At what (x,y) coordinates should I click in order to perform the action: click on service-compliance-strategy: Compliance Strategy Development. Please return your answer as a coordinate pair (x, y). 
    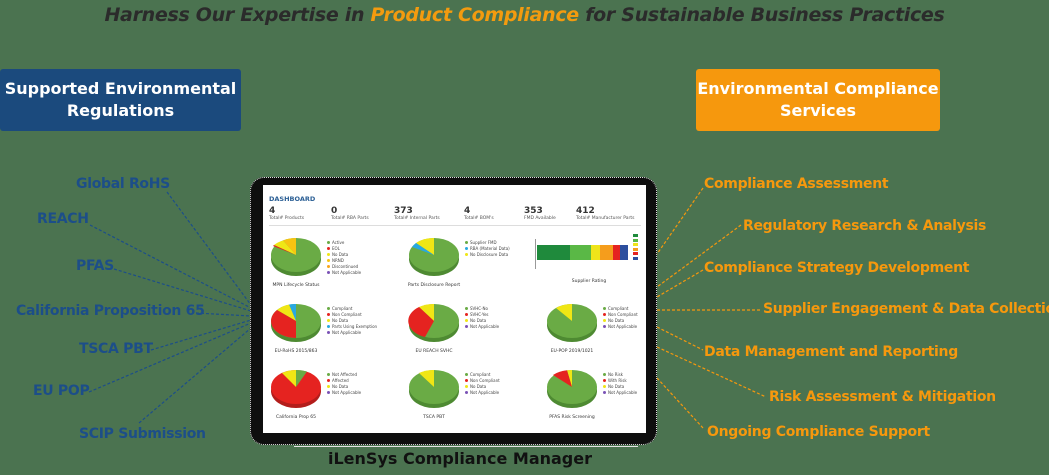
    Looking at the image, I should click on (837, 268).